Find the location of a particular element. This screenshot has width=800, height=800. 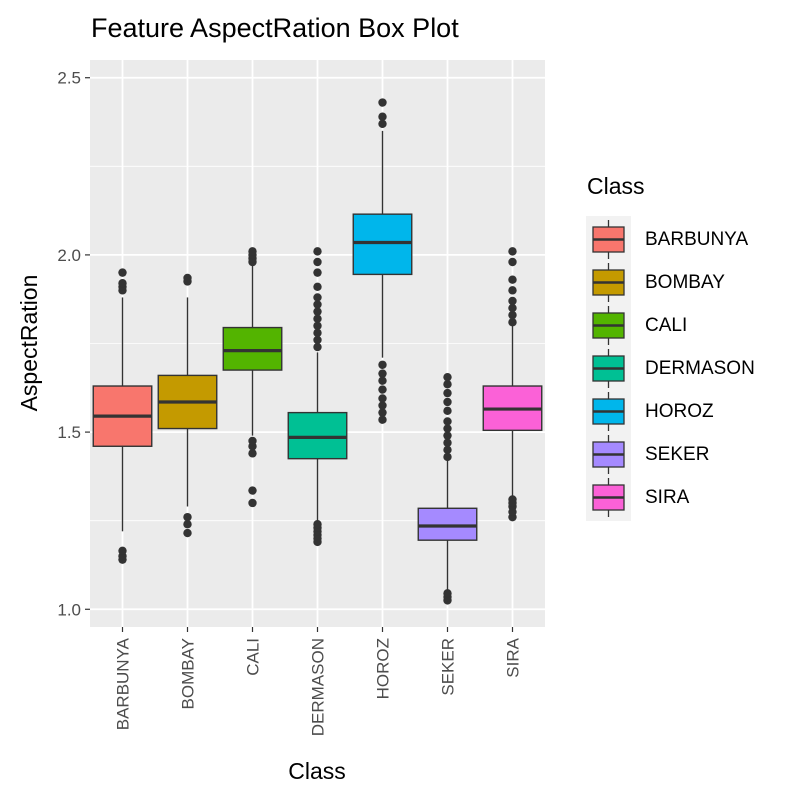

box-barbunya is located at coordinates (122, 416).